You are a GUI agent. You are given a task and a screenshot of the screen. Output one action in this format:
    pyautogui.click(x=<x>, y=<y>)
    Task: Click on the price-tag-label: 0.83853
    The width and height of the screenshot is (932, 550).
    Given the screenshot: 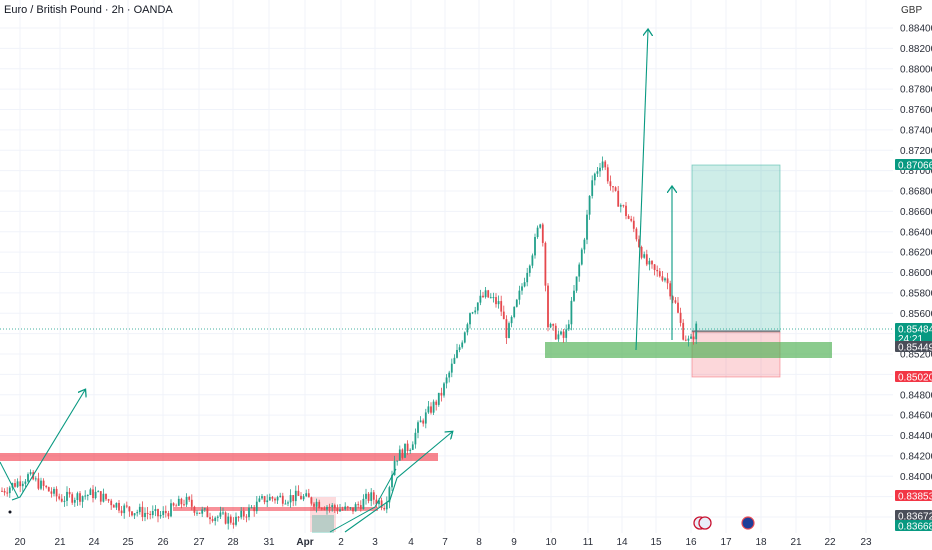 What is the action you would take?
    pyautogui.click(x=915, y=497)
    